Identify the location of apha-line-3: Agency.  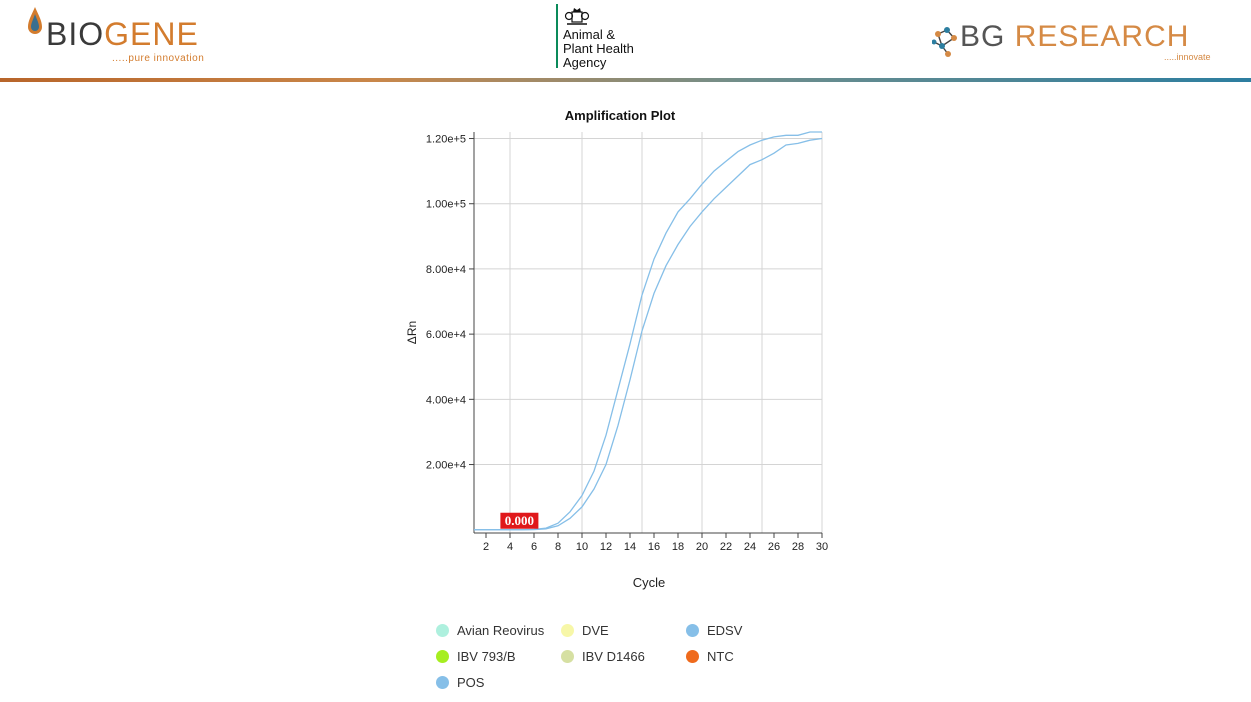
(585, 62).